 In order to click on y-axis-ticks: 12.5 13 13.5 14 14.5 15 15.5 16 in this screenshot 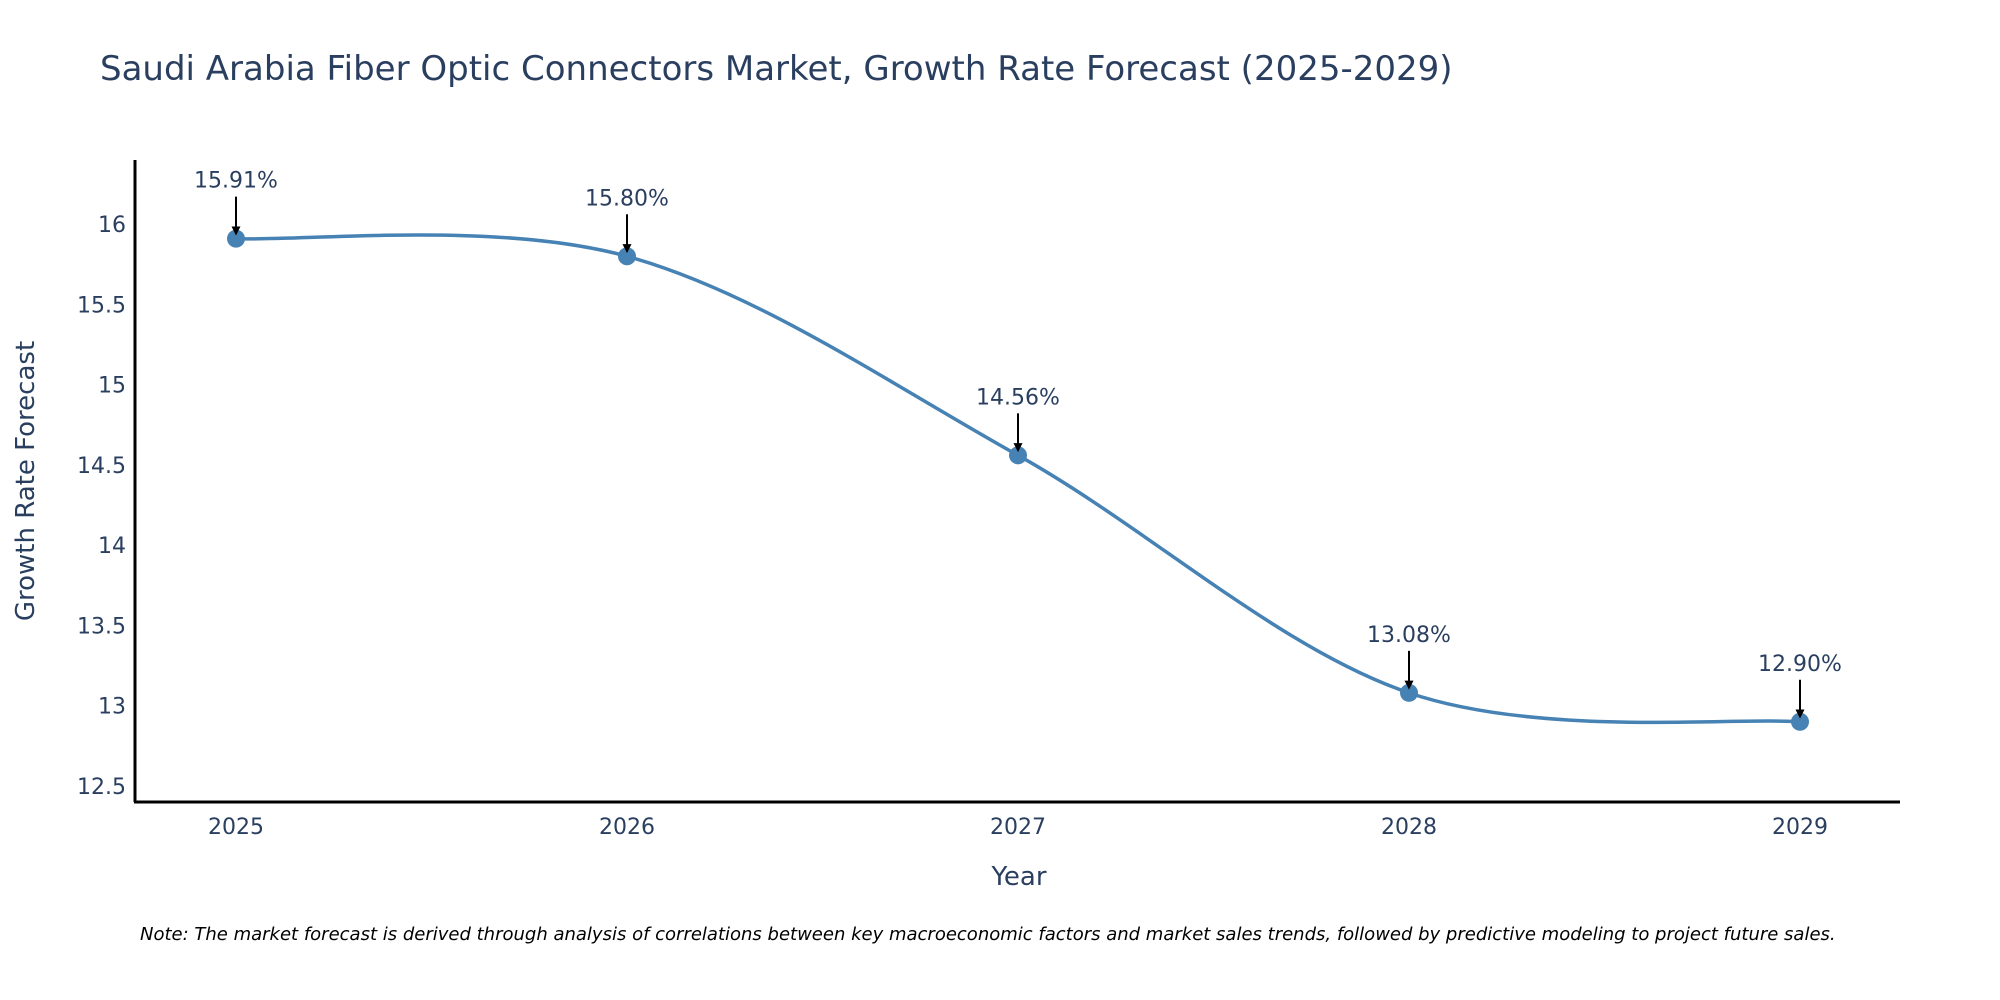, I will do `click(101, 506)`.